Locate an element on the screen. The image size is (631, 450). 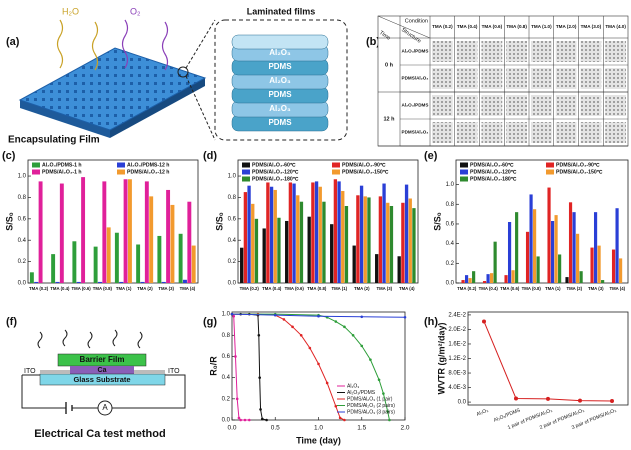
y-axis-label: WVTR (g/m²/day) is located at coordinates (441, 359).